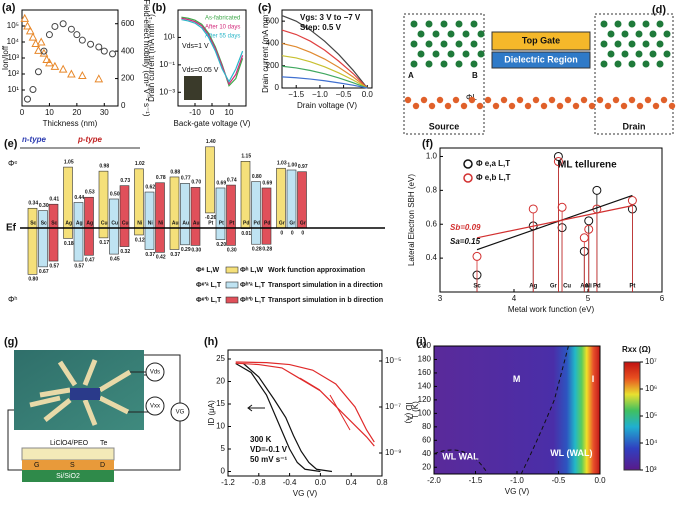 This screenshot has height=505, width=677. I want to click on inset-image, so click(193, 88).